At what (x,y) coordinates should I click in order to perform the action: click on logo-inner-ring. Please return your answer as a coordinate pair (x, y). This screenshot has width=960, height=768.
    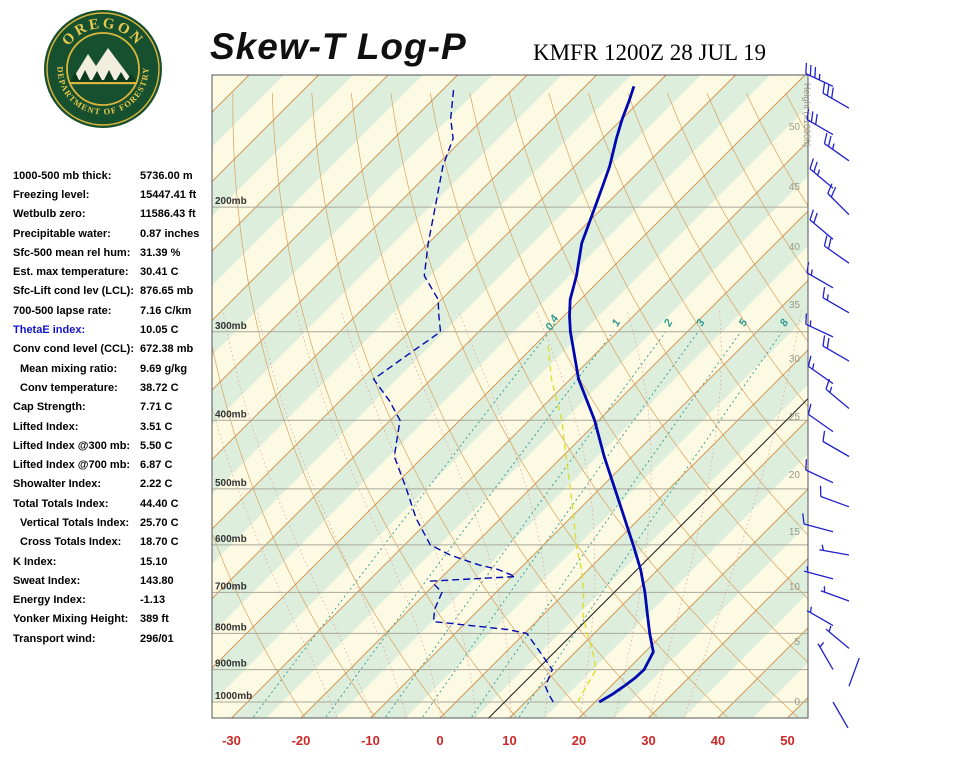
    Looking at the image, I should click on (103, 69).